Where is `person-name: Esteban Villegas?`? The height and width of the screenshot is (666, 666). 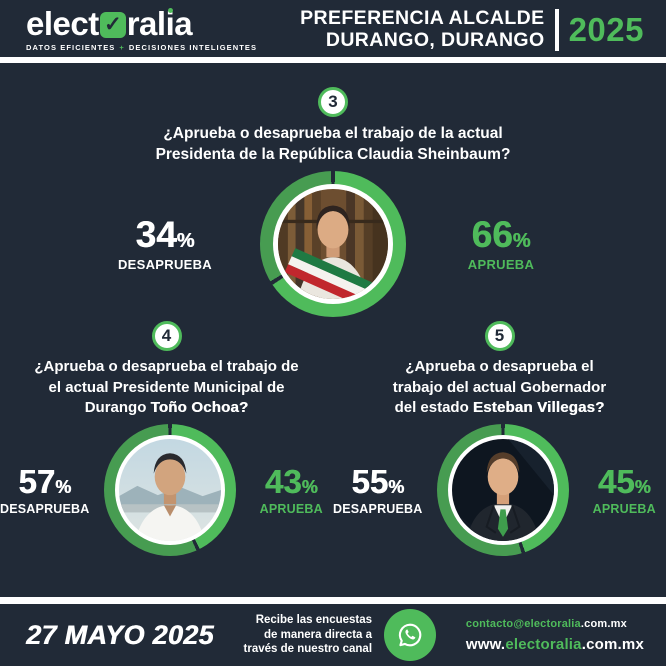 person-name: Esteban Villegas? is located at coordinates (538, 407).